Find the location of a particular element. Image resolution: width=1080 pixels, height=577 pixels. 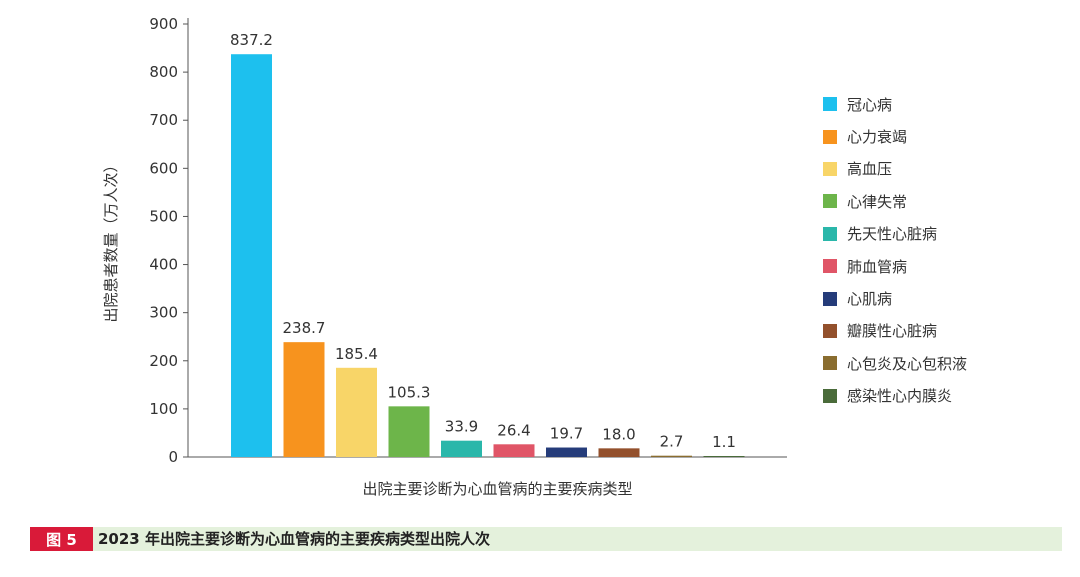

legend-label: 心包炎及心包积液 is located at coordinates (907, 363).